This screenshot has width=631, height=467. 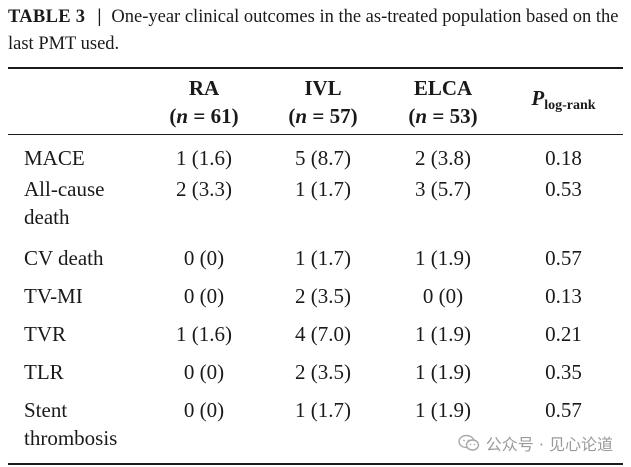 I want to click on bottom-rule, so click(x=315, y=464).